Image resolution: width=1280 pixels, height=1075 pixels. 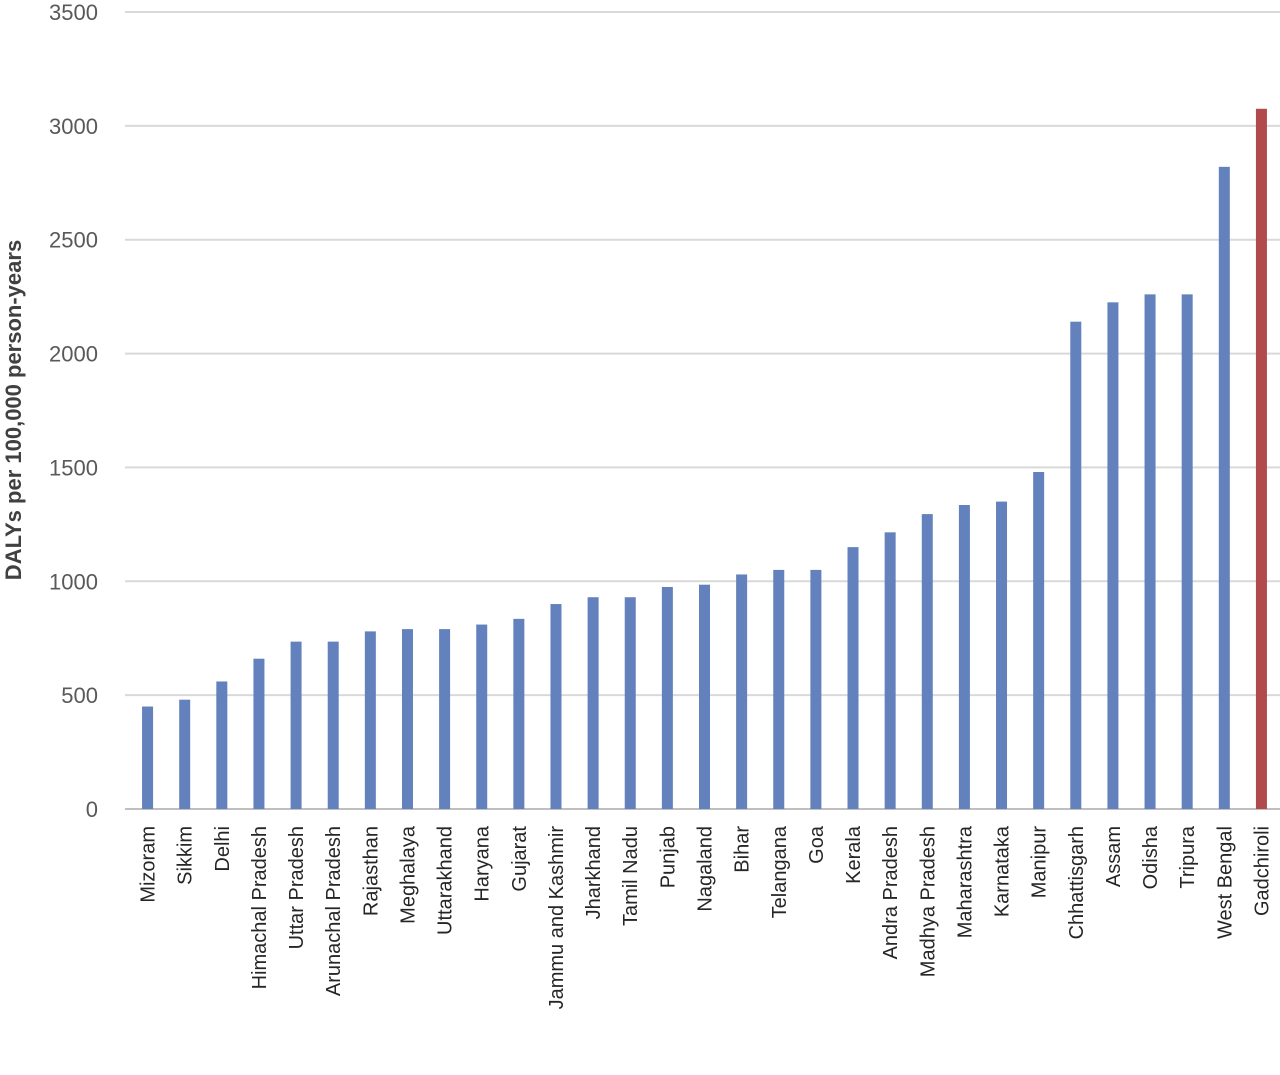 I want to click on x-tick-label: Nagaland, so click(x=706, y=869).